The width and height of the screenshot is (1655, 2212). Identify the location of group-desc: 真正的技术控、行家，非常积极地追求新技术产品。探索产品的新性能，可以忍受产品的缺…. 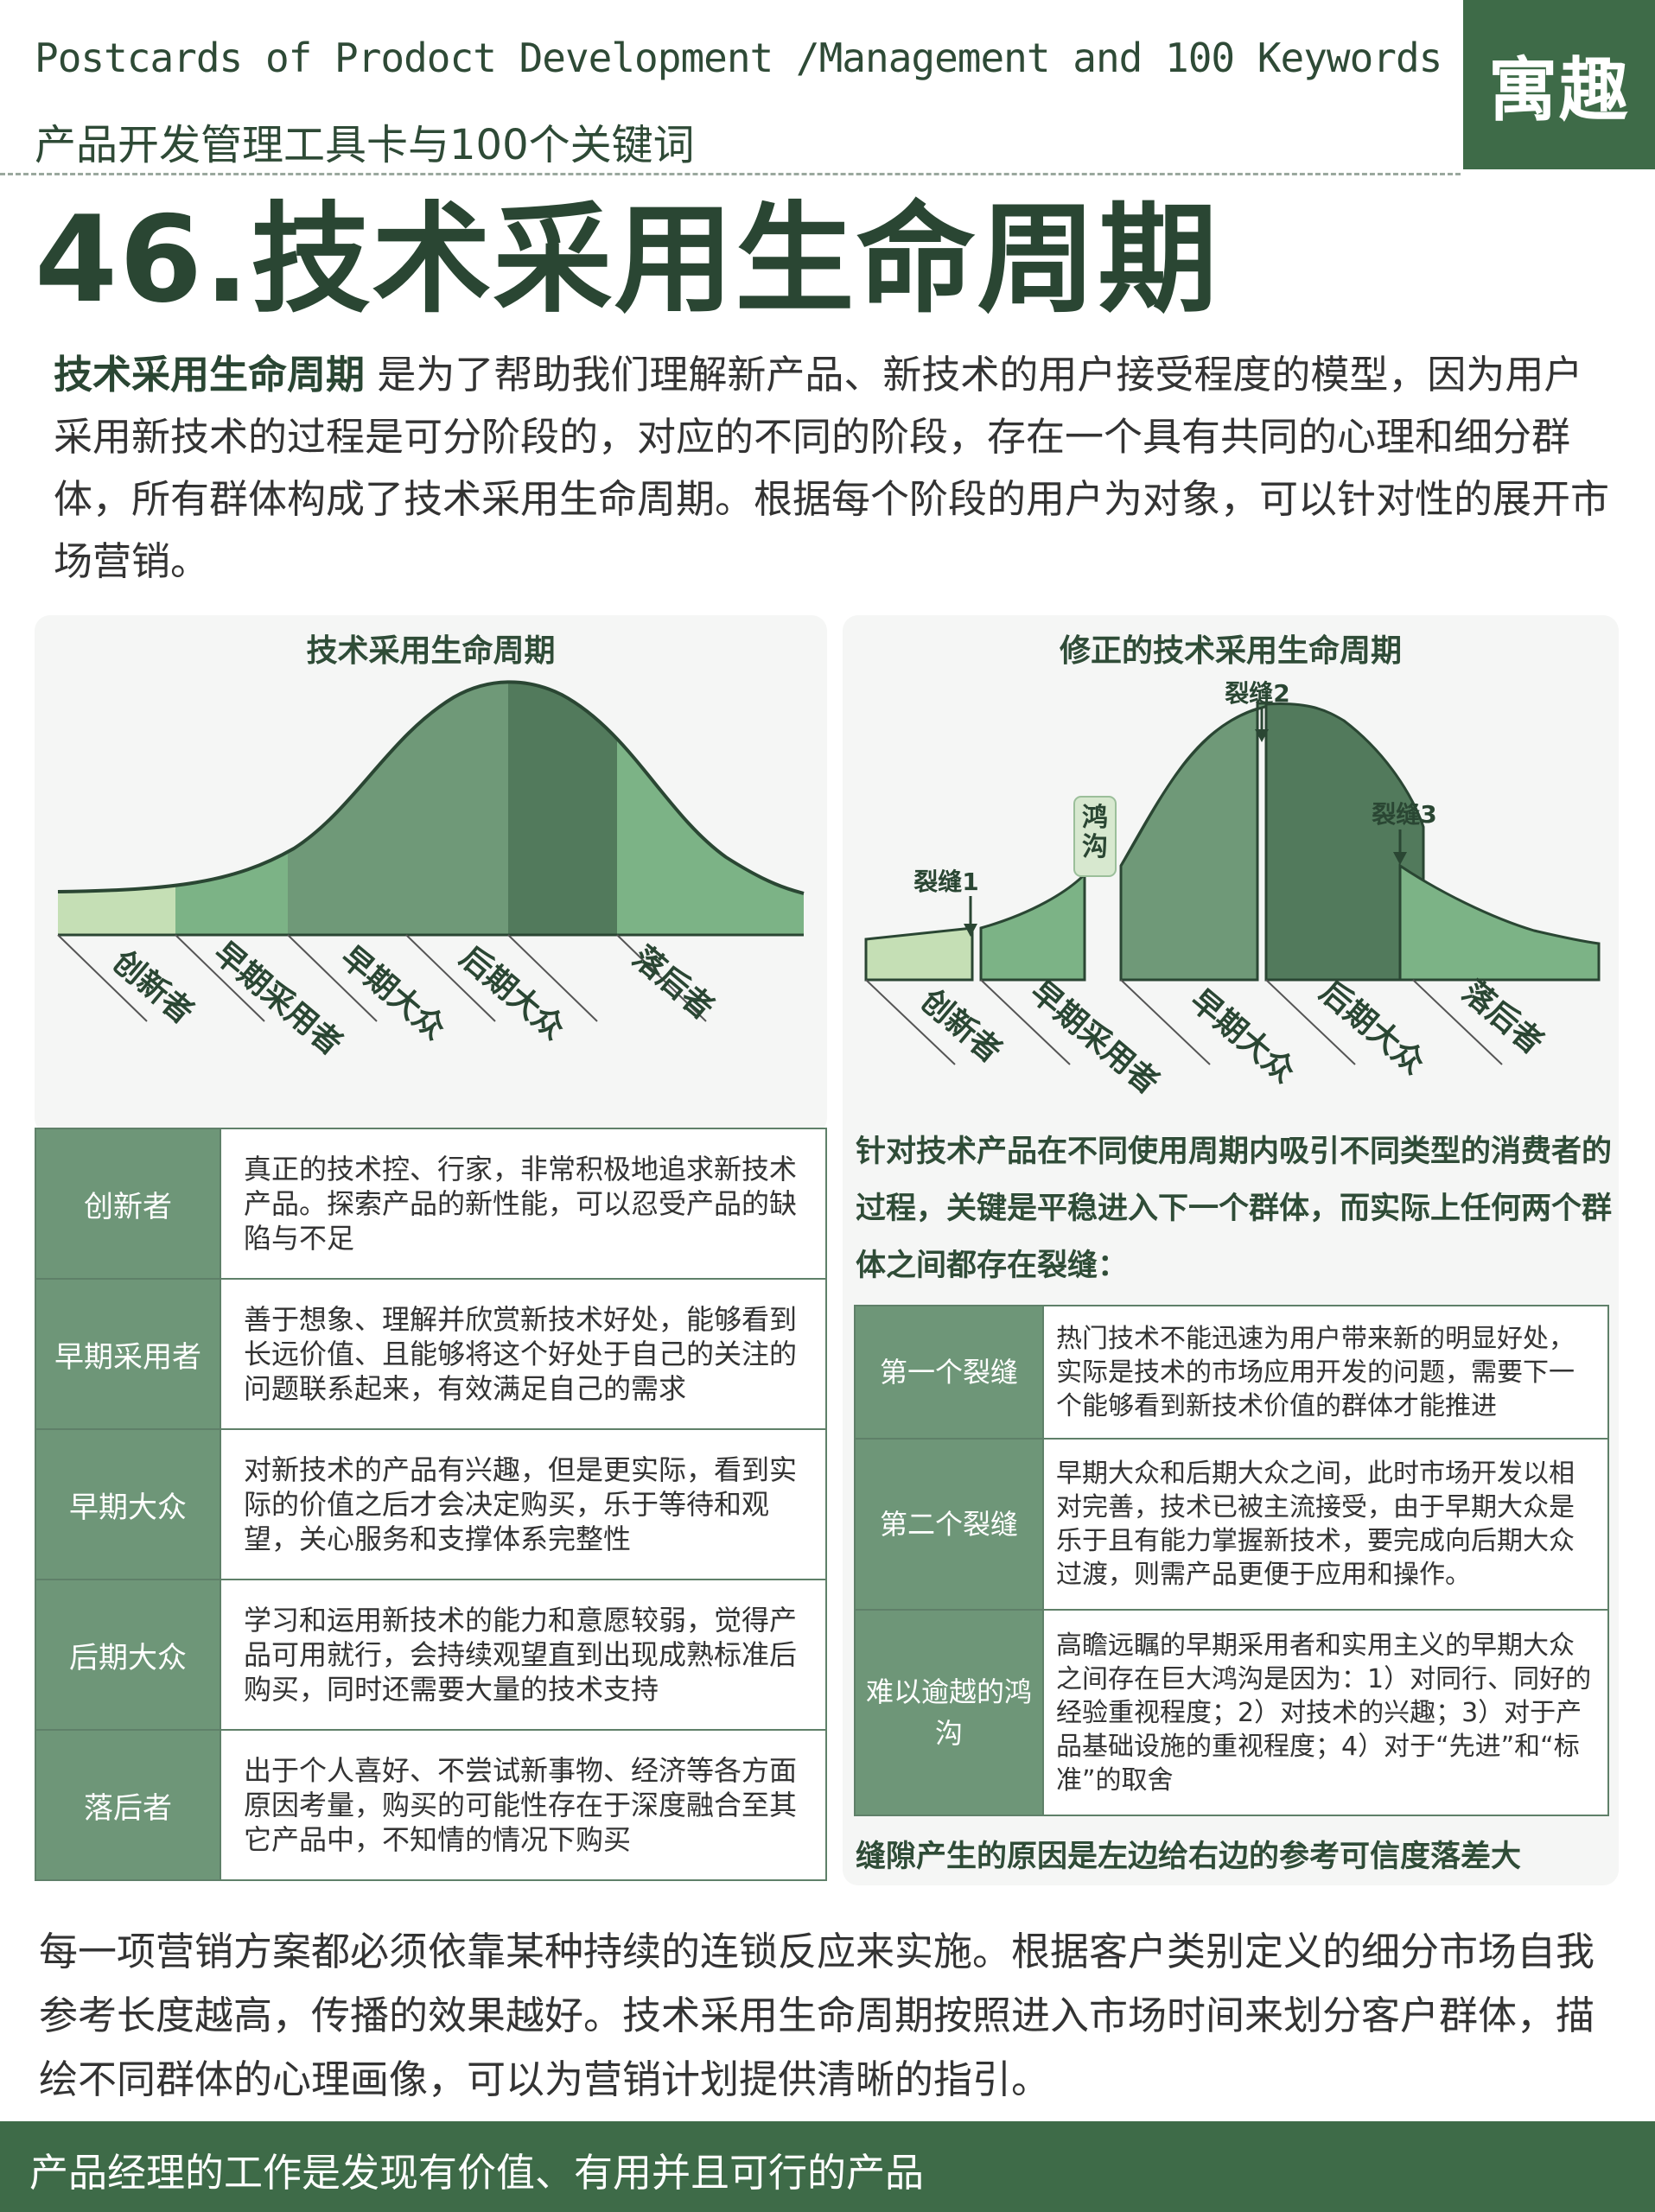
(523, 1204).